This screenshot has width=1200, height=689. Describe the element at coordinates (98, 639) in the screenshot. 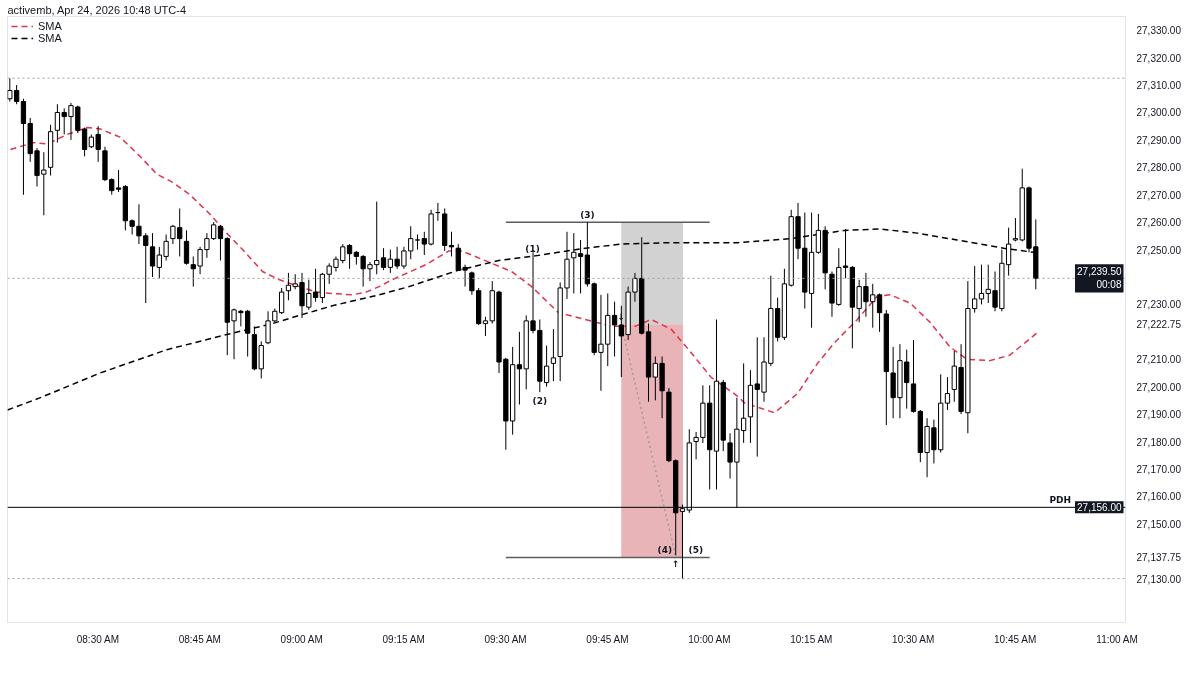

I see `x-tick-label: 08:30 AM` at that location.